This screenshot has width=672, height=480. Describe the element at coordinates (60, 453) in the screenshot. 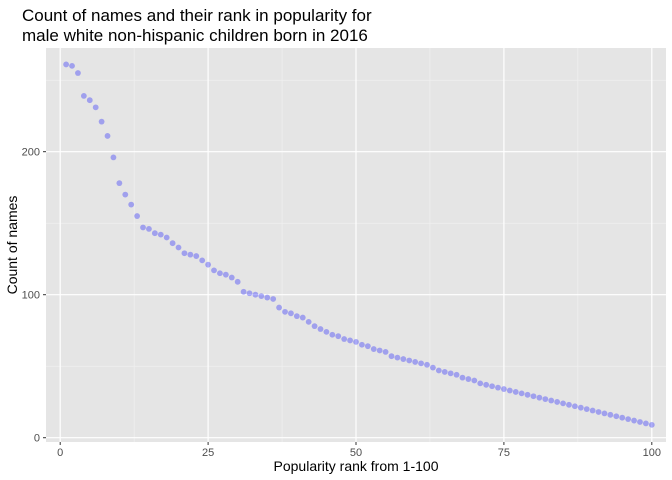

I see `x-tick-label: 0` at that location.